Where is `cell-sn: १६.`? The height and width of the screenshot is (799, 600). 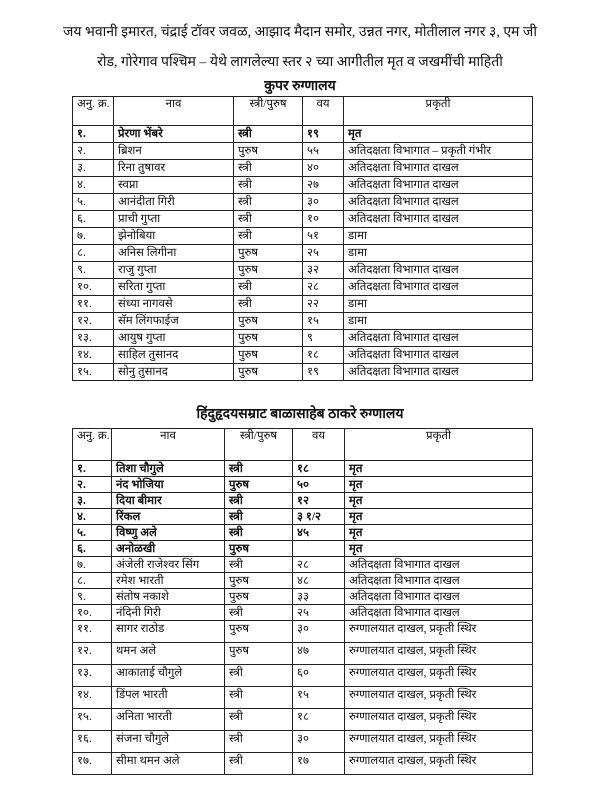
cell-sn: १६. is located at coordinates (92, 741).